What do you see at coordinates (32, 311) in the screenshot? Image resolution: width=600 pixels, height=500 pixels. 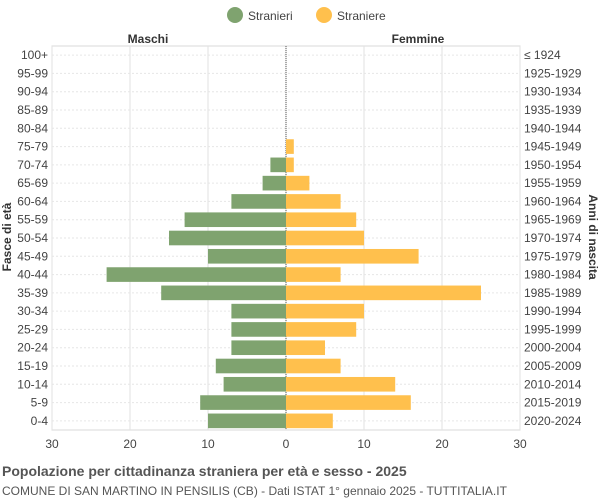 I see `age-group-label: 30-34` at bounding box center [32, 311].